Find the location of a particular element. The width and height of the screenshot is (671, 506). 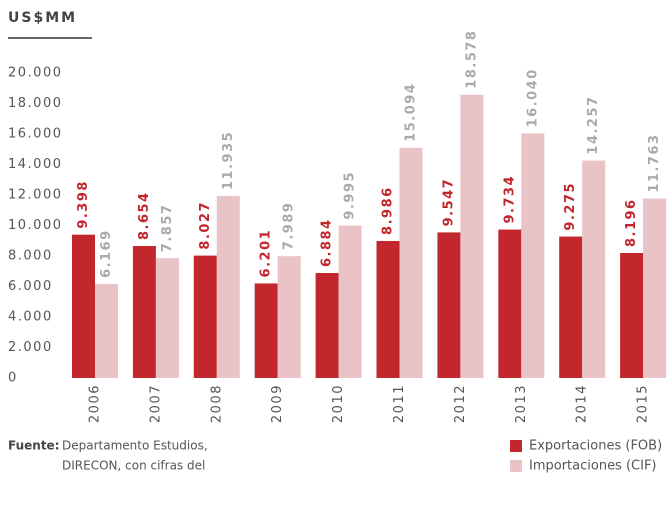

x-tick-label: 2013 is located at coordinates (521, 403).